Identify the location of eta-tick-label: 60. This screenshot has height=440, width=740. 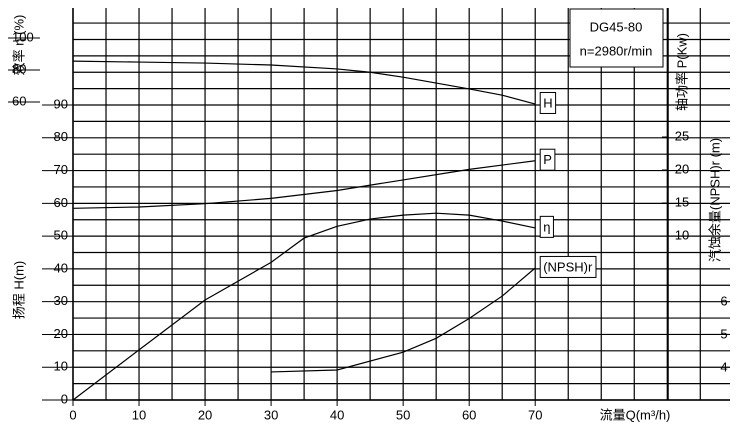
(19, 100).